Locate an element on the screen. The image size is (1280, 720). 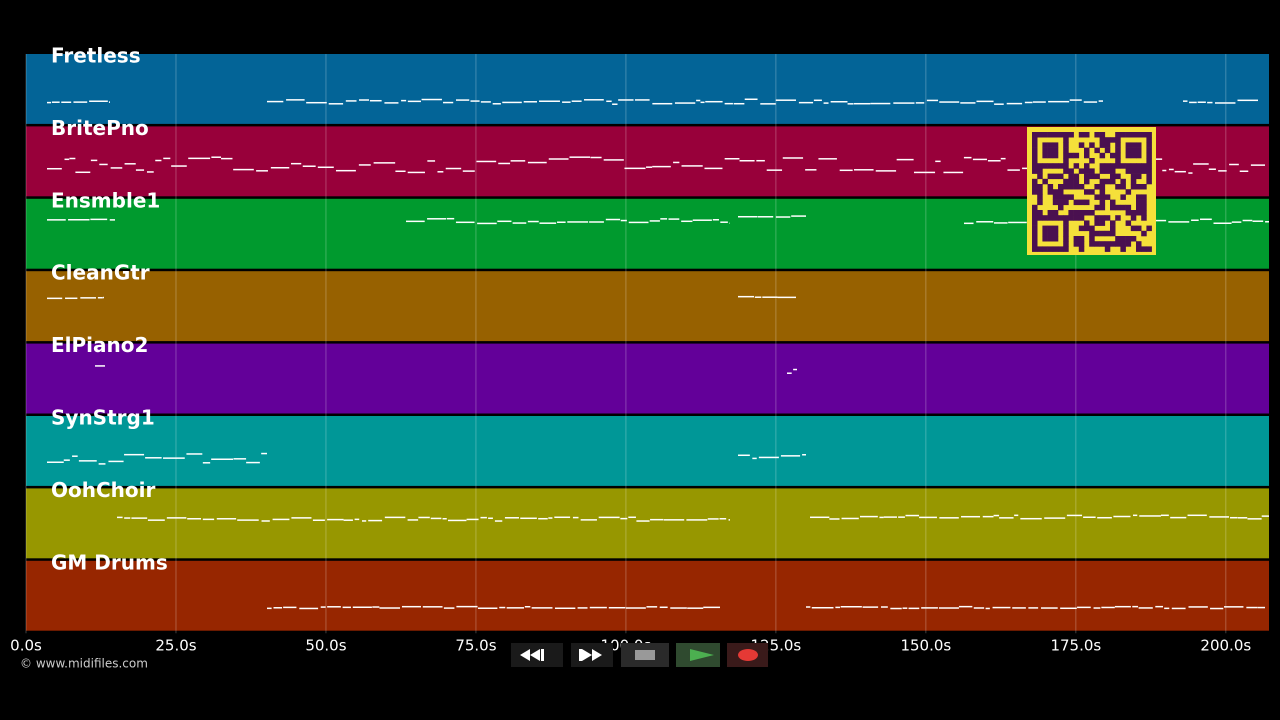
rewind-button is located at coordinates (537, 655).